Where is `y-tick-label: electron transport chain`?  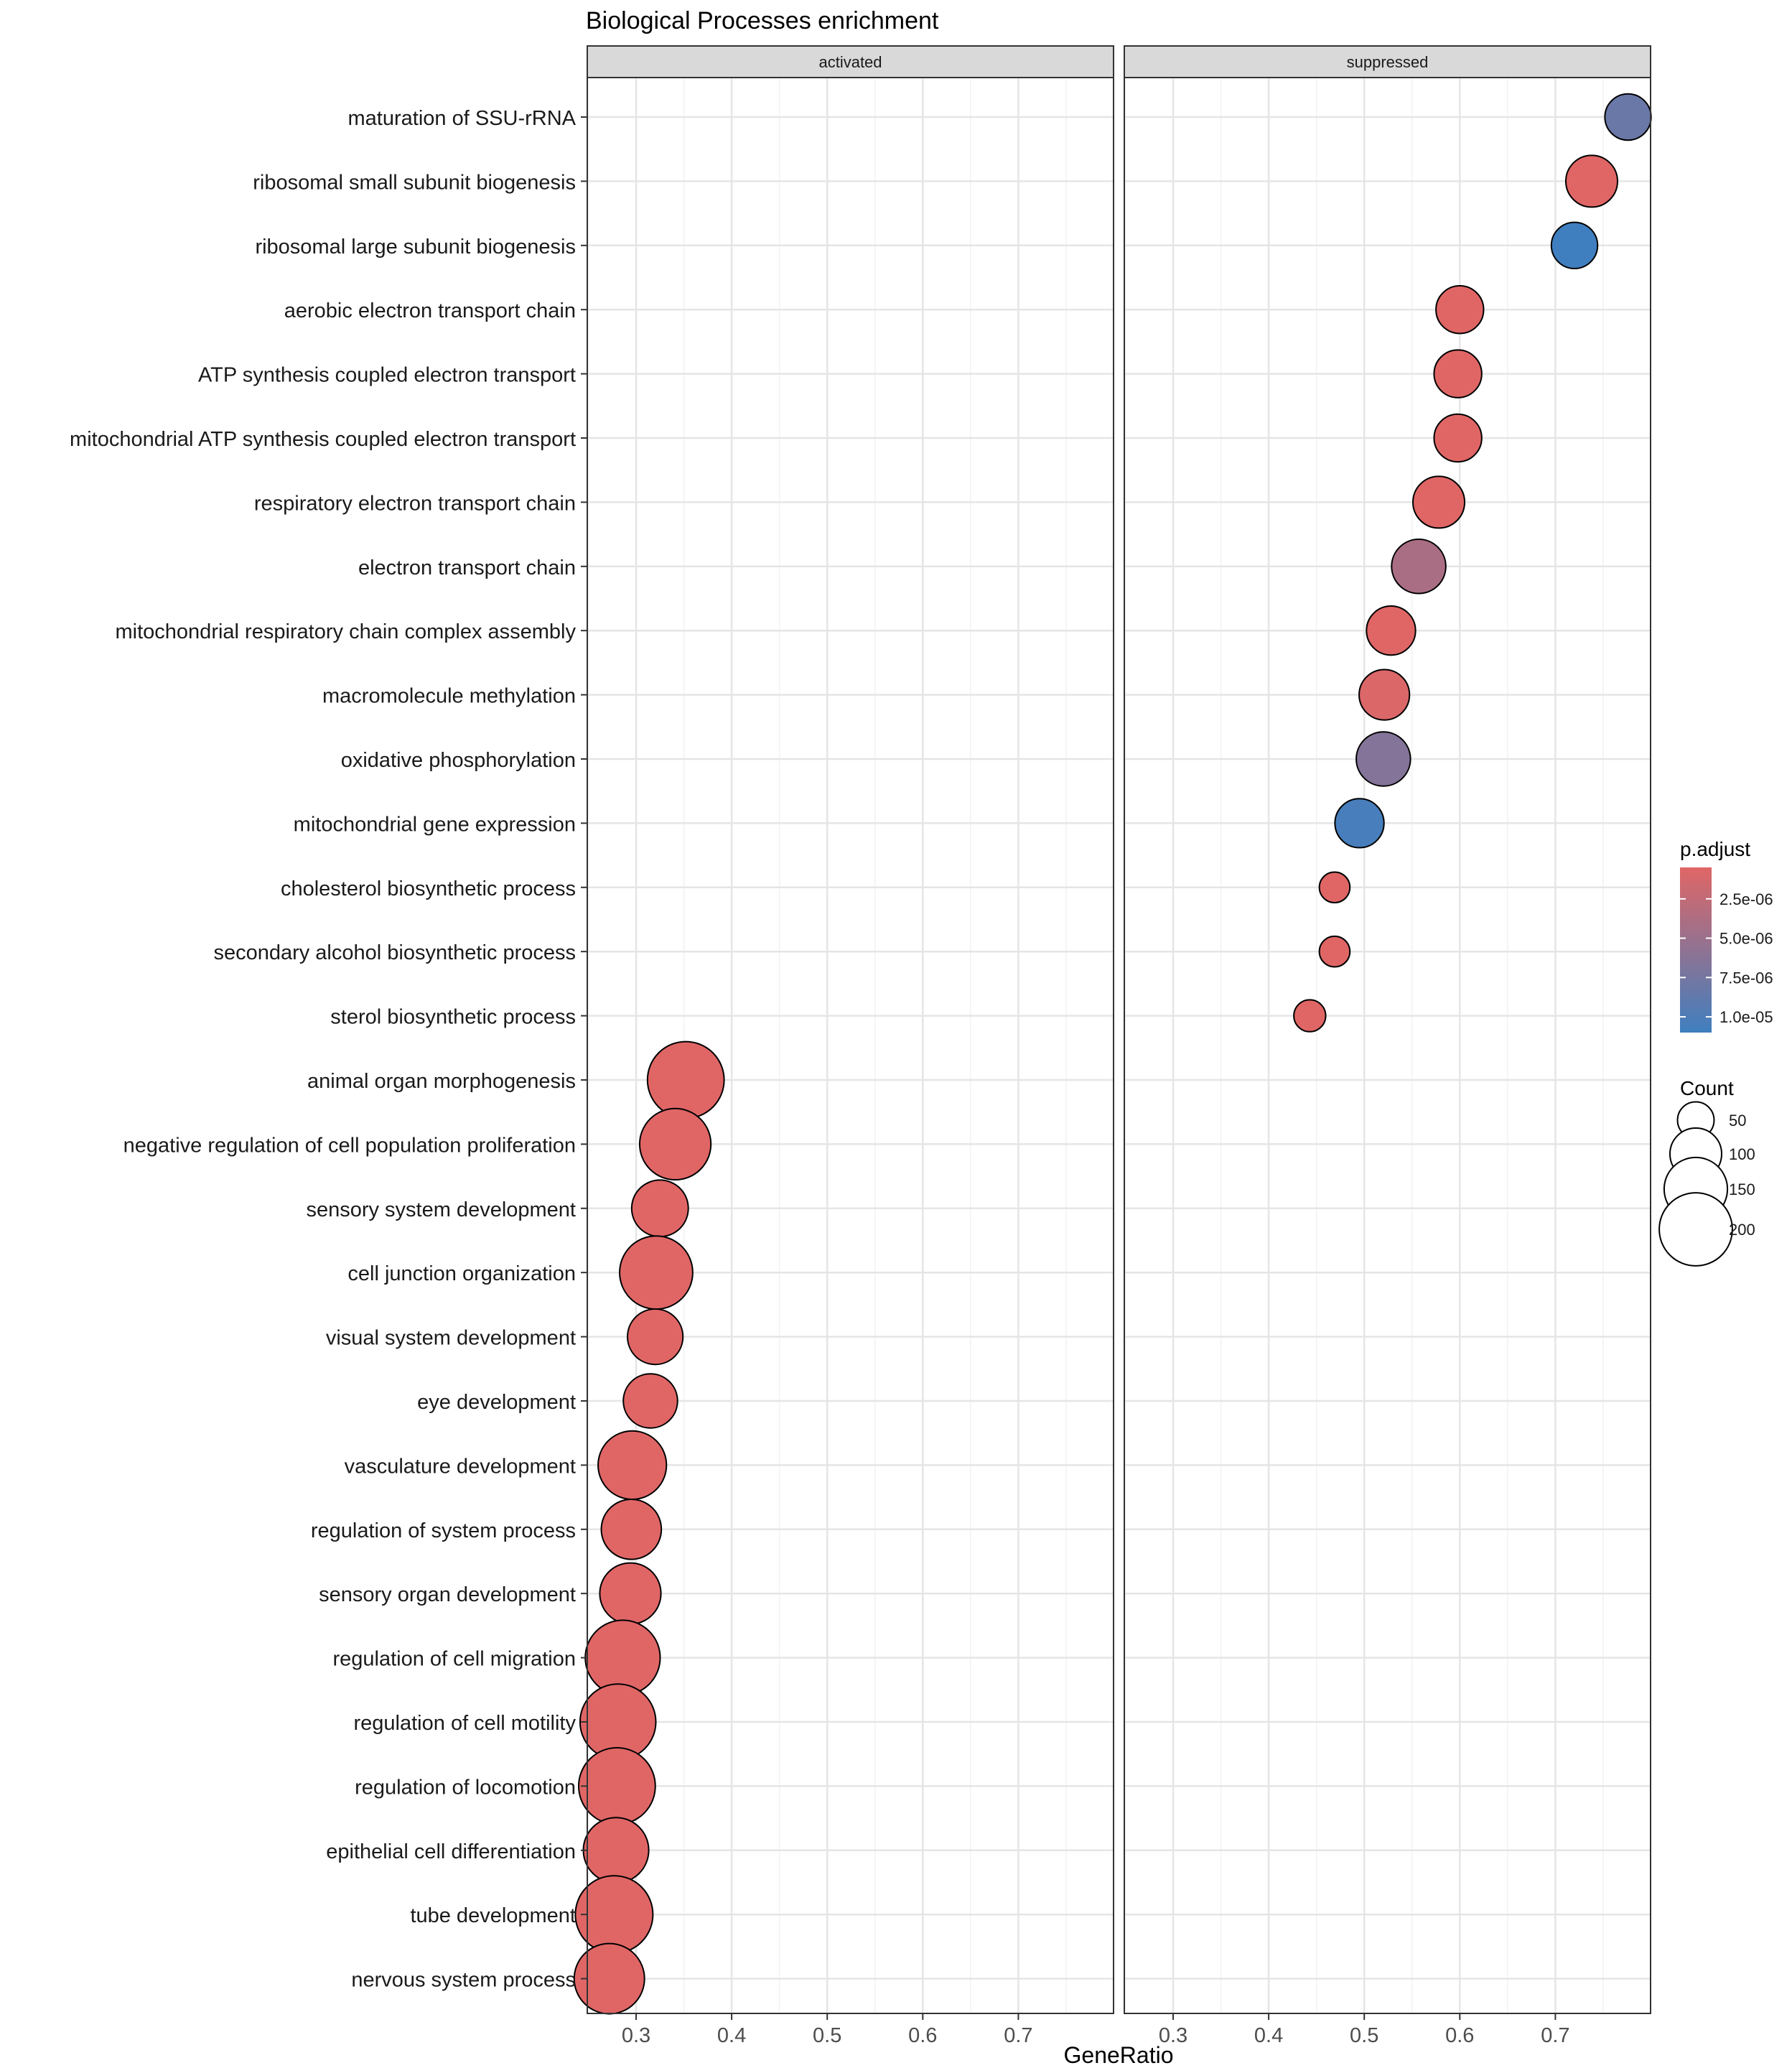 y-tick-label: electron transport chain is located at coordinates (467, 567).